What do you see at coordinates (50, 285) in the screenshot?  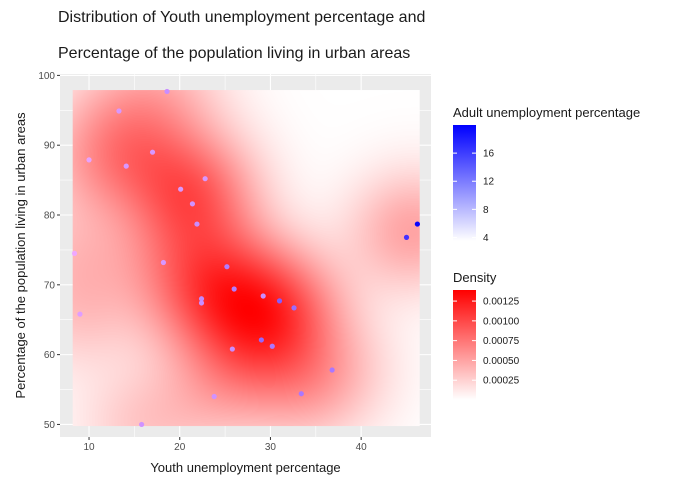 I see `y-tick-label: 70` at bounding box center [50, 285].